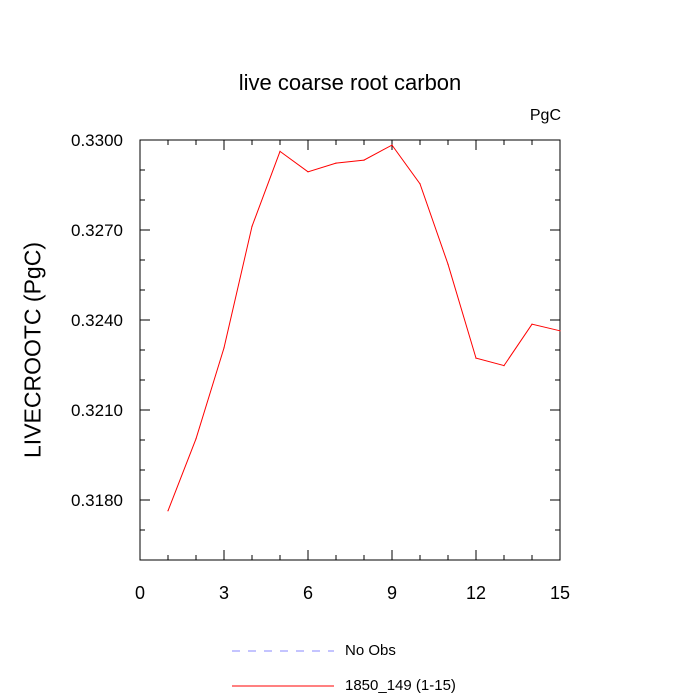 This screenshot has height=700, width=700. I want to click on legend-lines, so click(283, 668).